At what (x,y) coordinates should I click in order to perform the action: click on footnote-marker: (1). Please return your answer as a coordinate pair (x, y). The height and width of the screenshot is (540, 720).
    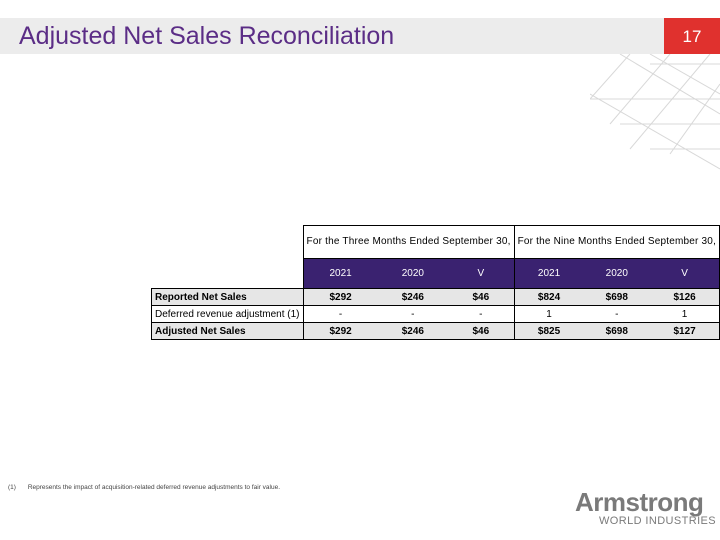
    Looking at the image, I should click on (12, 487).